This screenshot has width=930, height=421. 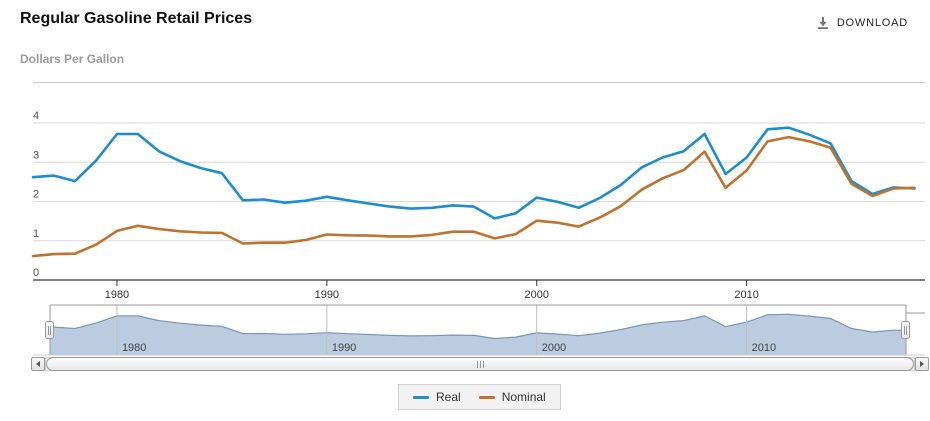 What do you see at coordinates (486, 397) in the screenshot?
I see `nominal-swatch-icon` at bounding box center [486, 397].